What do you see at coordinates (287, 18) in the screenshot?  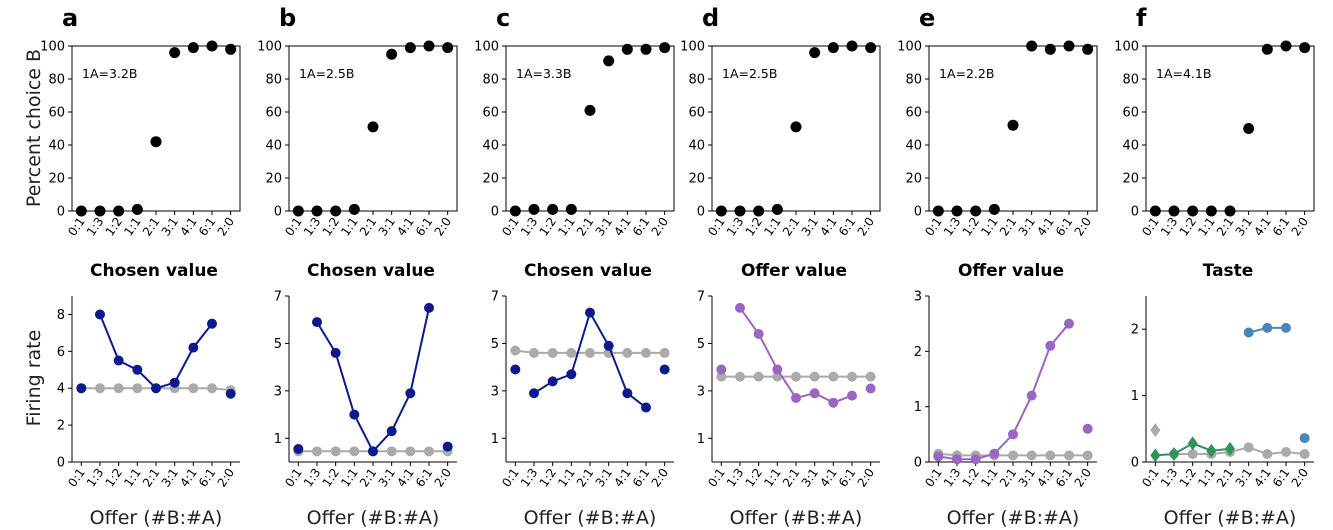 I see `panel-letter: b` at bounding box center [287, 18].